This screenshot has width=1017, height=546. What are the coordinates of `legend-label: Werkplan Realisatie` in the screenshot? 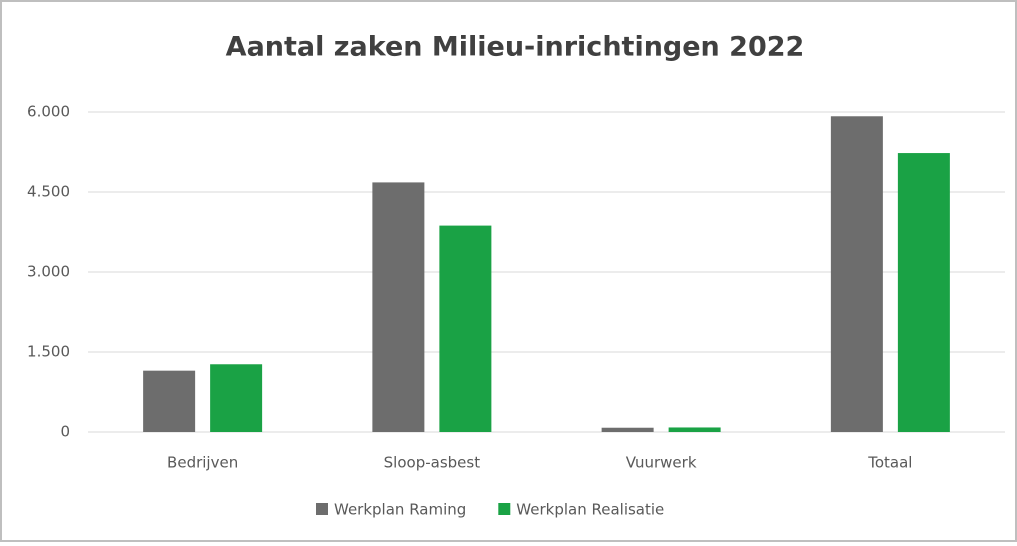 It's located at (590, 510).